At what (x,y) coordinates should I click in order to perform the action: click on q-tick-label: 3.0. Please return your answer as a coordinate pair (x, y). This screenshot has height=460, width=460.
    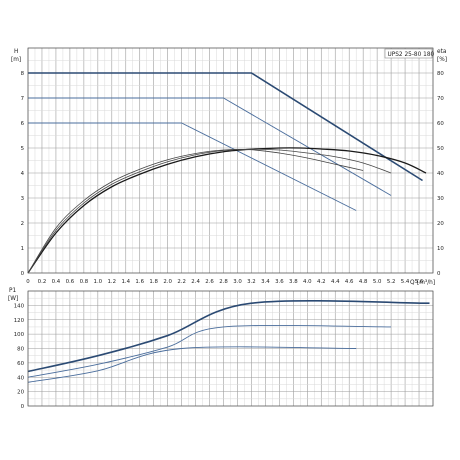
    Looking at the image, I should click on (237, 282).